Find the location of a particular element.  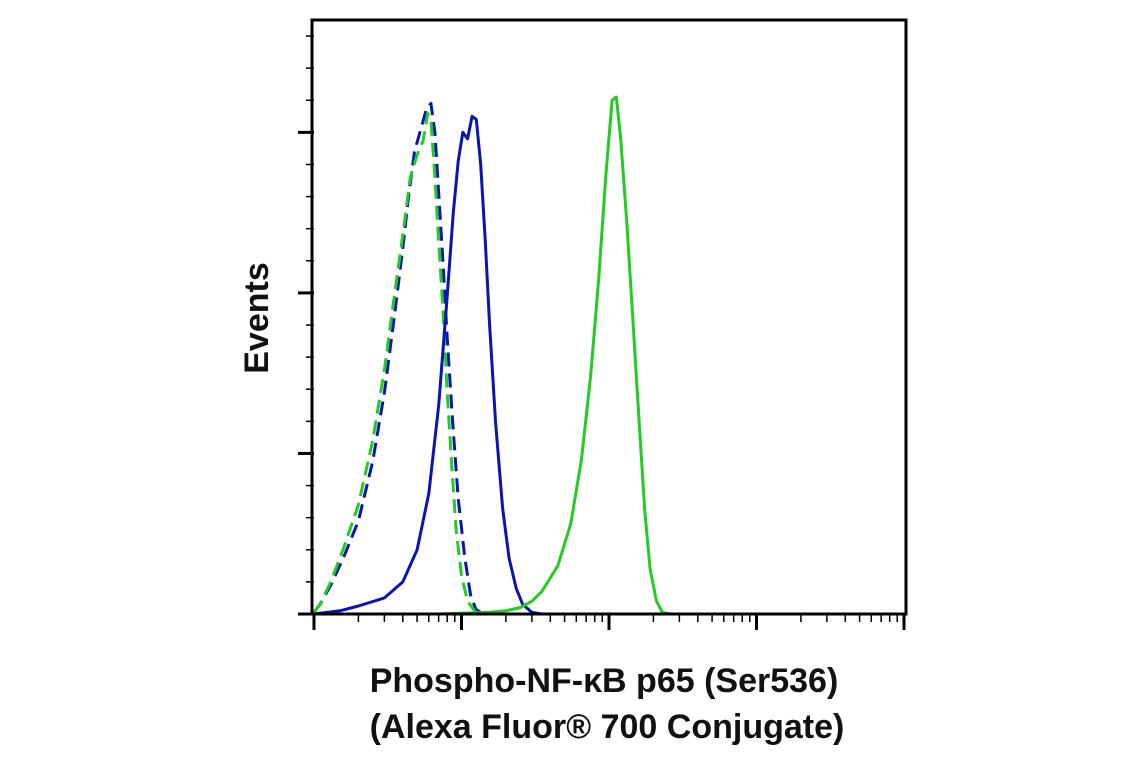

x-axis-title-line-2: (Alexa Fluor® 700 Conjugate) is located at coordinates (607, 727).